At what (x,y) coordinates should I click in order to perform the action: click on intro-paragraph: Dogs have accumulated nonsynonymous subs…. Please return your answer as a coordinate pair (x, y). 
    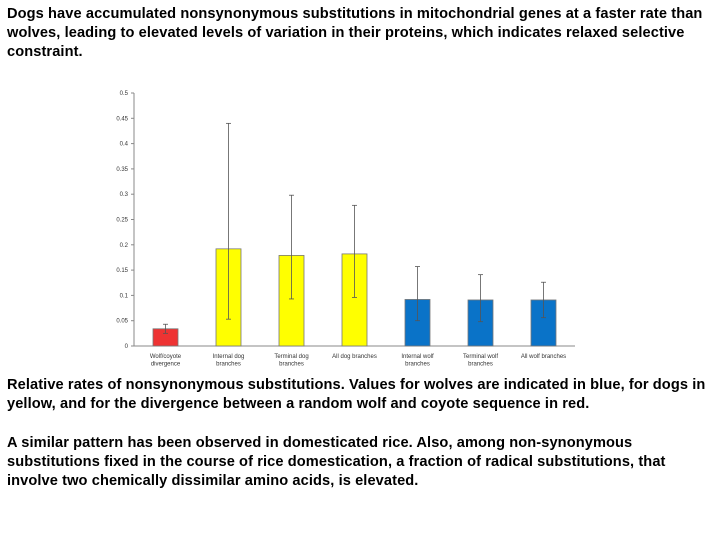
    Looking at the image, I should click on (355, 33).